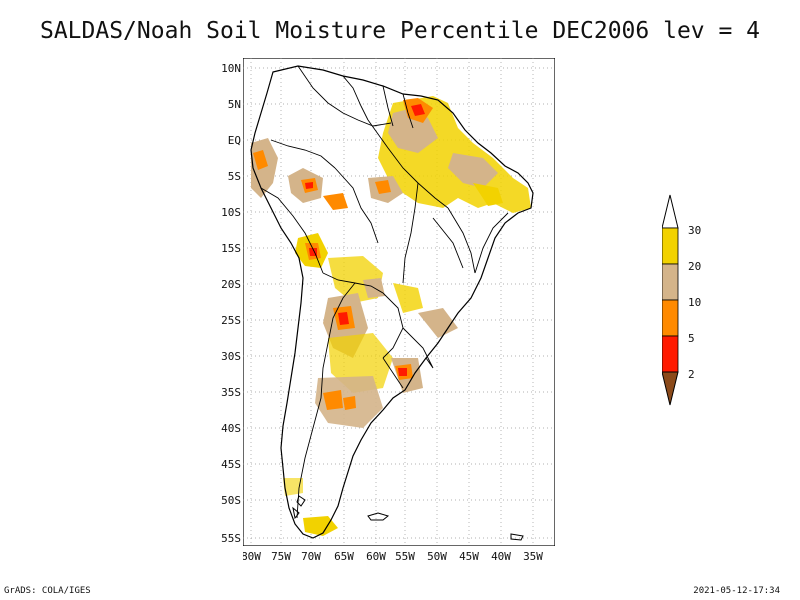  Describe the element at coordinates (376, 556) in the screenshot. I see `lon-label-60w: 60W` at that location.